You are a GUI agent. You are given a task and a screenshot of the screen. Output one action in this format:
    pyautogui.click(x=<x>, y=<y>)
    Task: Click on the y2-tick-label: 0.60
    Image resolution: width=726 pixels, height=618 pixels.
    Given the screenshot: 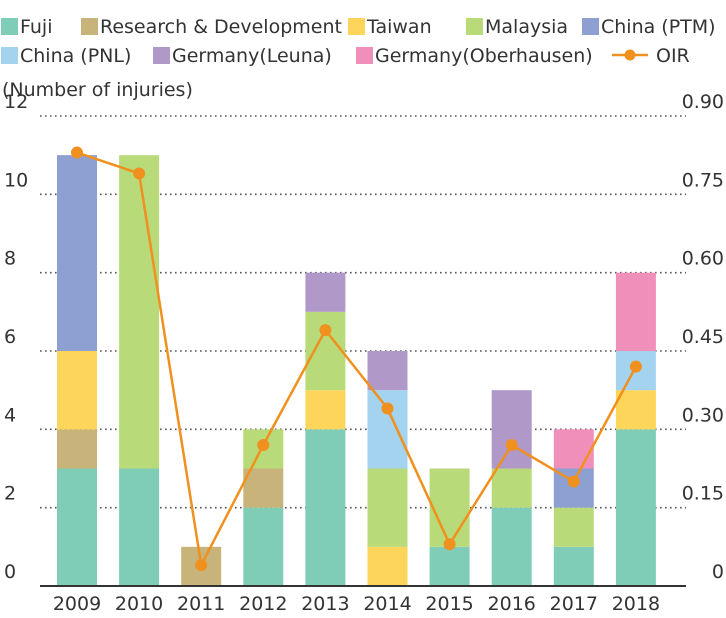 What is the action you would take?
    pyautogui.click(x=703, y=259)
    